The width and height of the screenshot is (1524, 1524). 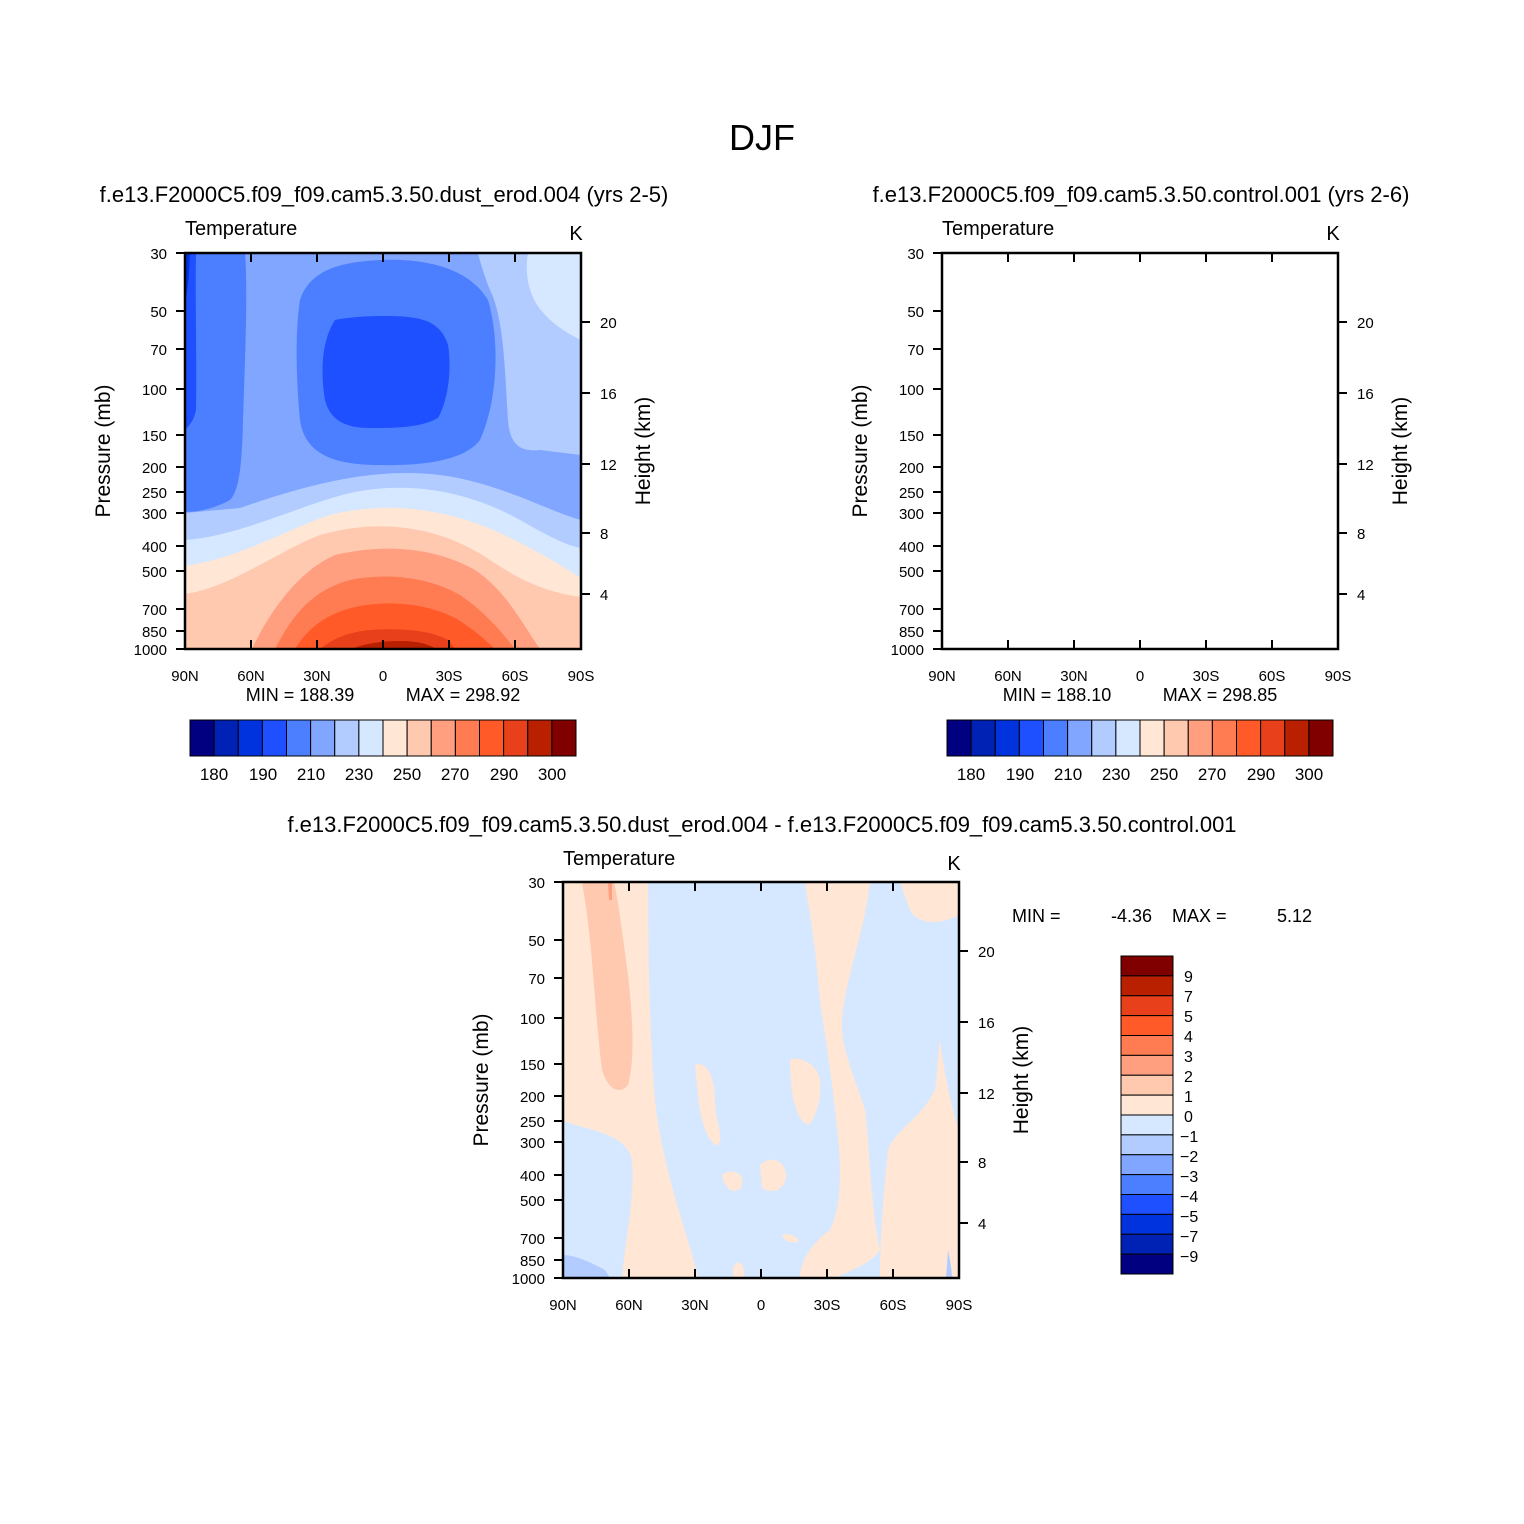 What do you see at coordinates (1188, 1057) in the screenshot?
I see `colorbar-label: 3` at bounding box center [1188, 1057].